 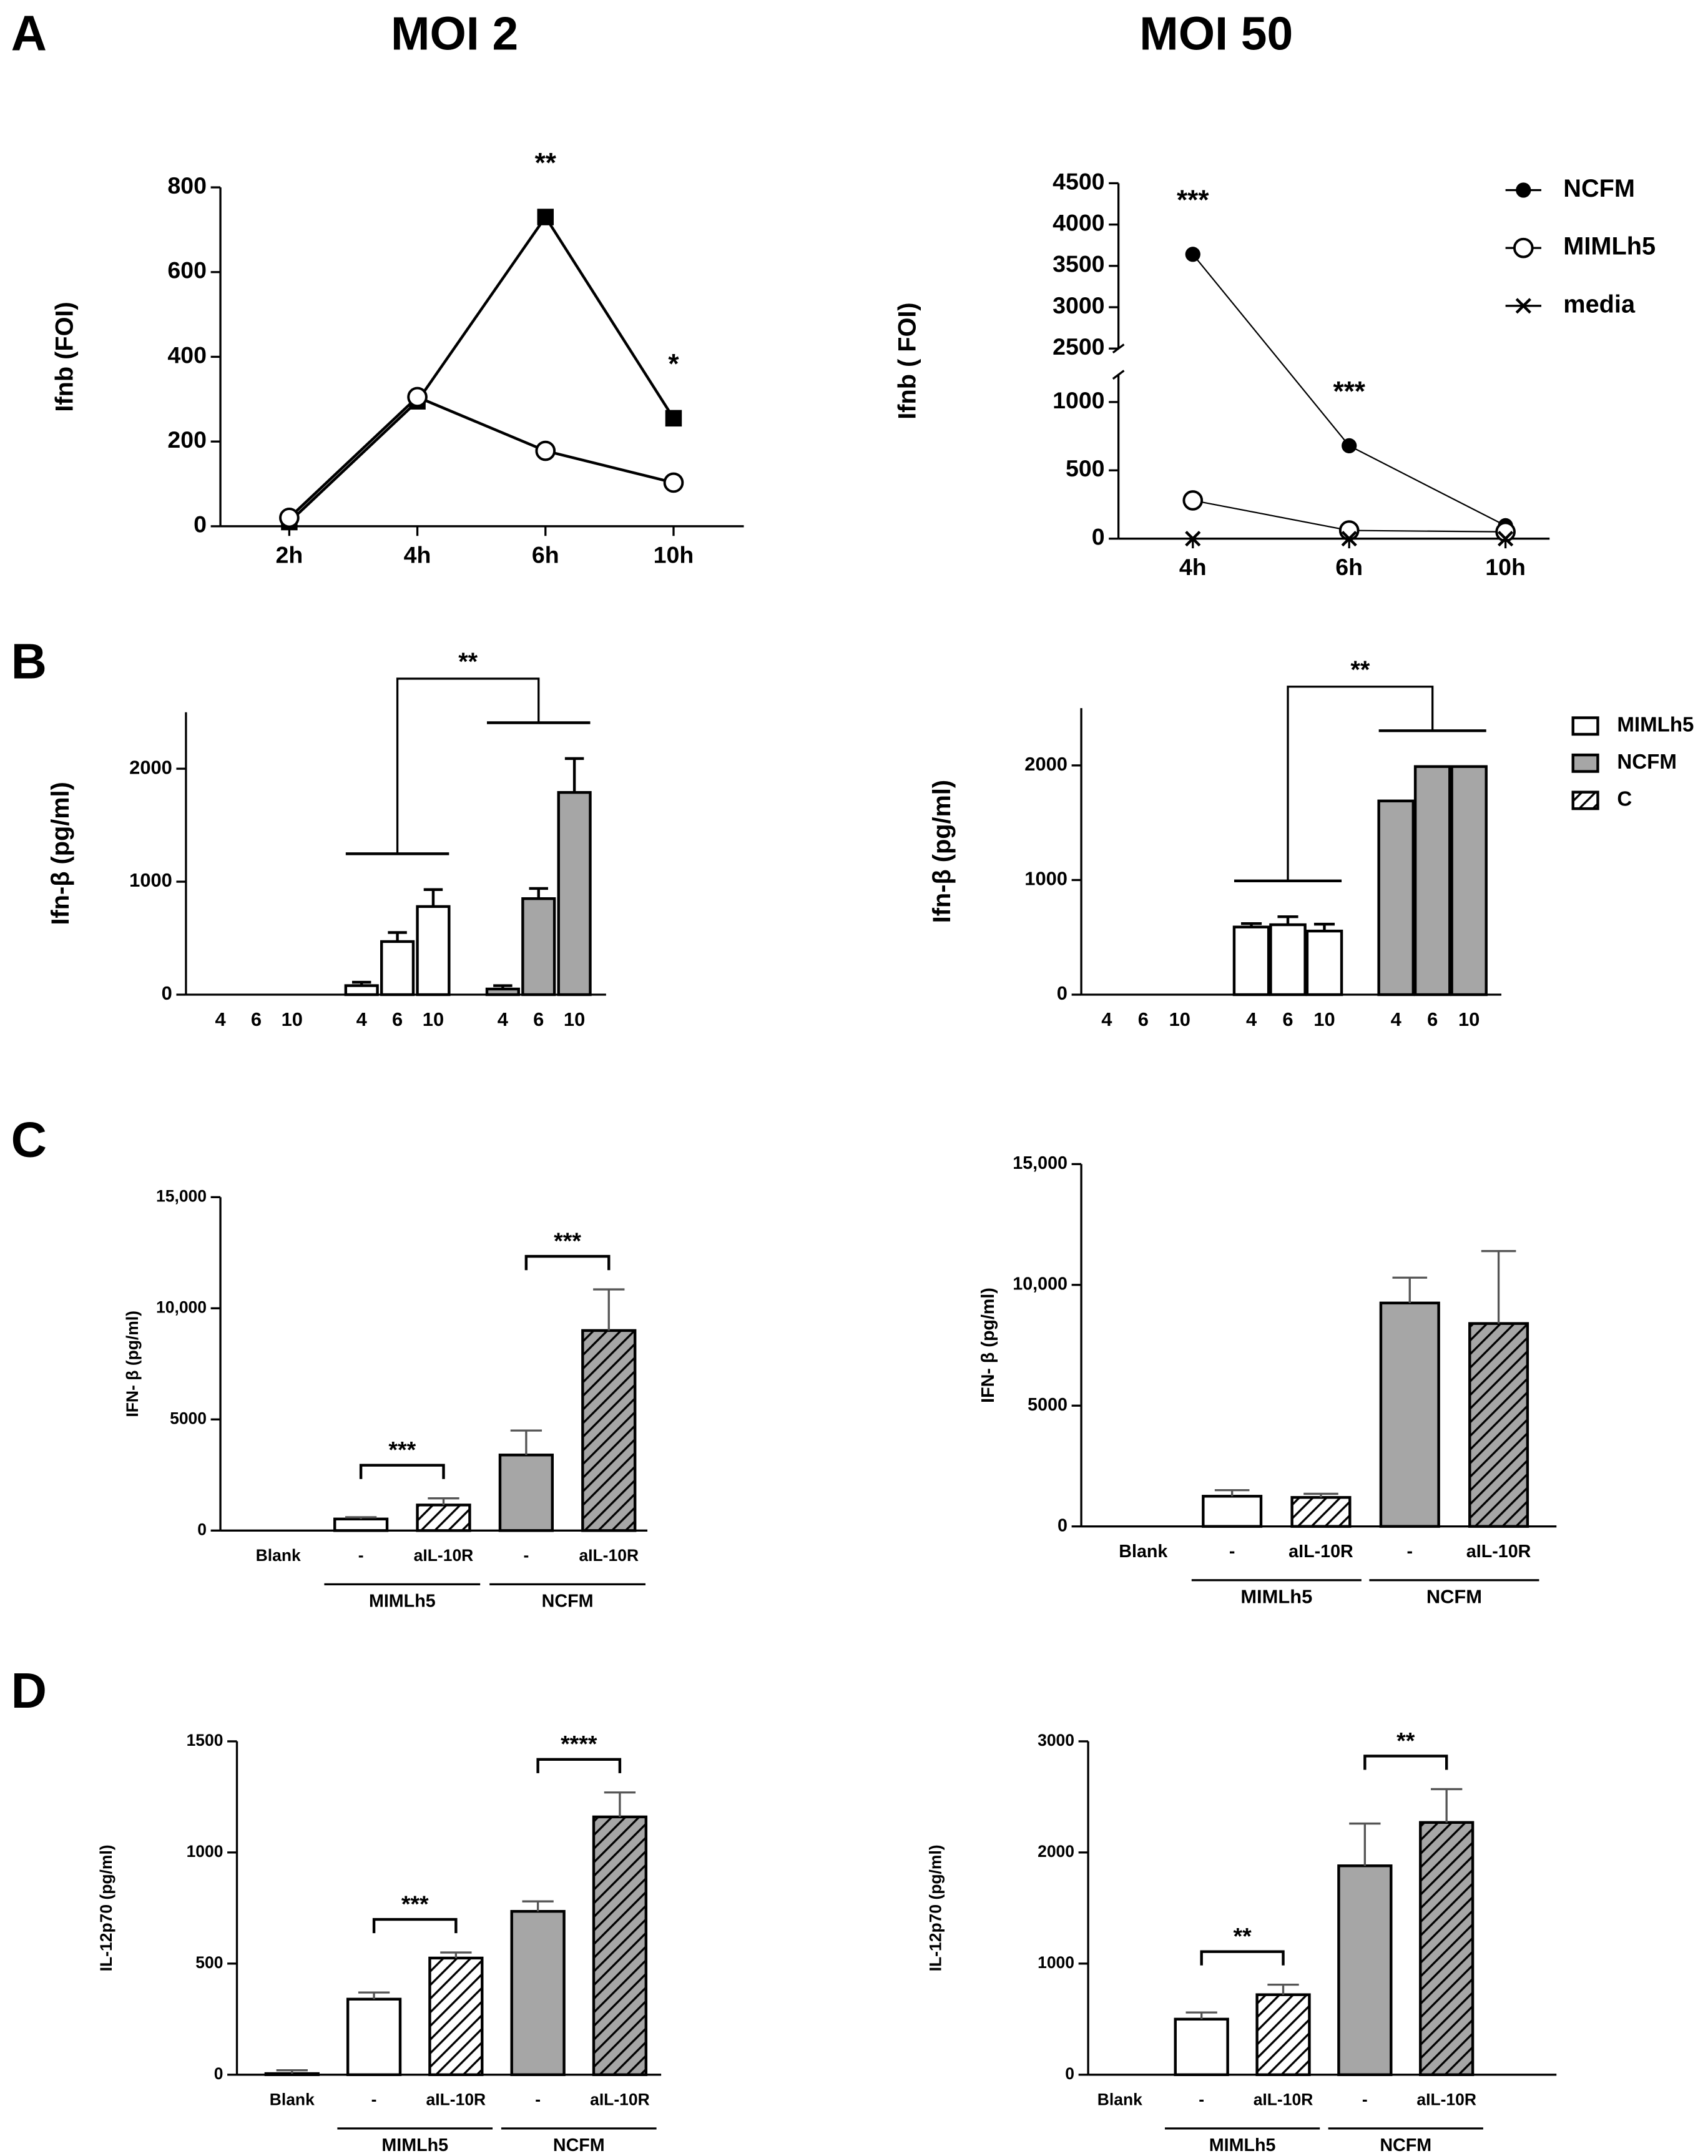 What do you see at coordinates (29, 1690) in the screenshot?
I see `panel-letter: D` at bounding box center [29, 1690].